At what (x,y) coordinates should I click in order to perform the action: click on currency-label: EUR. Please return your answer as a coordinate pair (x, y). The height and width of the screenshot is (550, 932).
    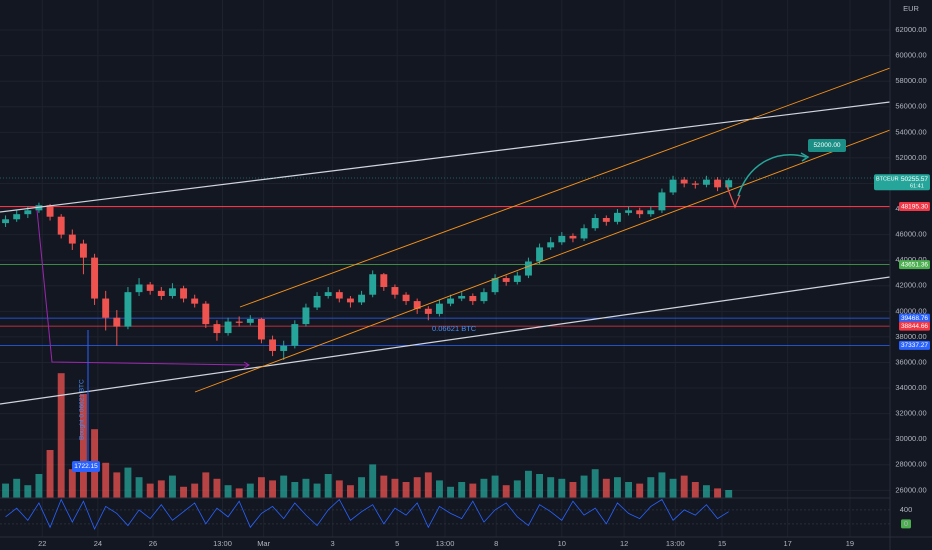
    Looking at the image, I should click on (911, 8).